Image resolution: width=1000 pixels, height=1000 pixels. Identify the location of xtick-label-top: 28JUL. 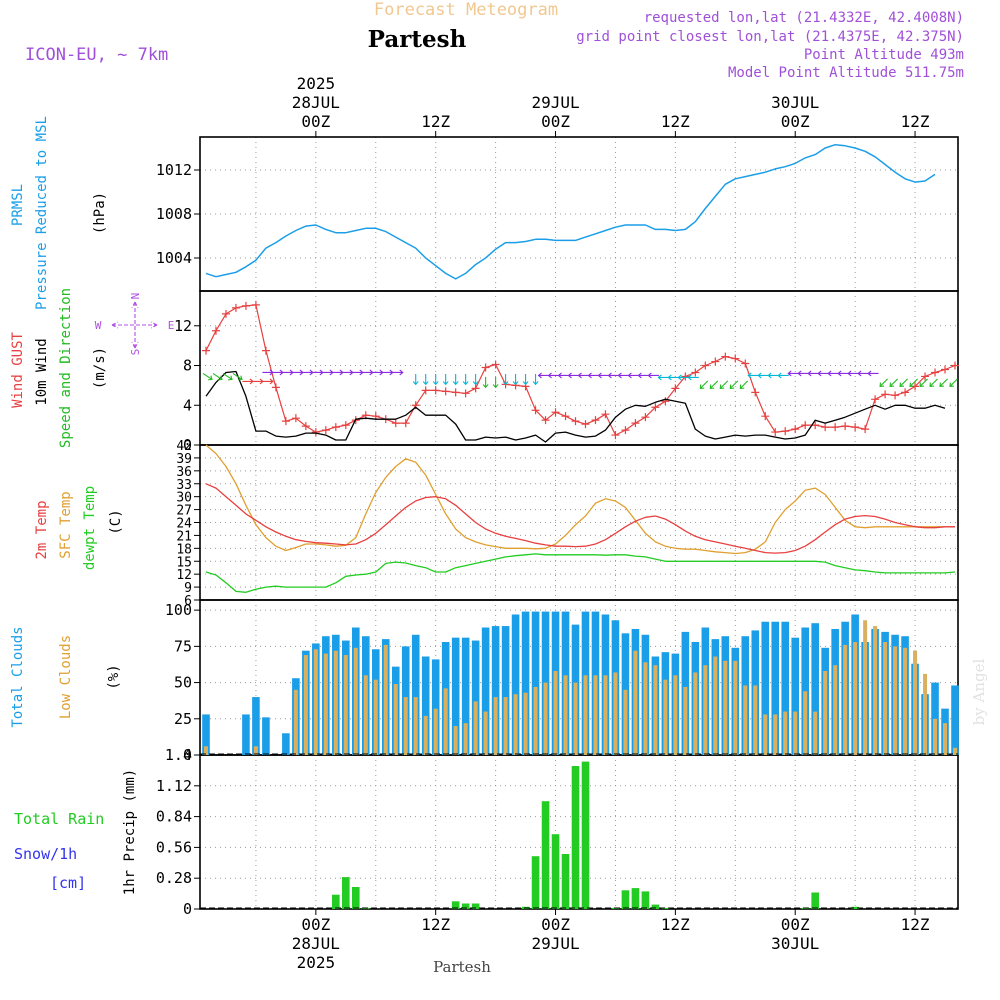
(316, 102).